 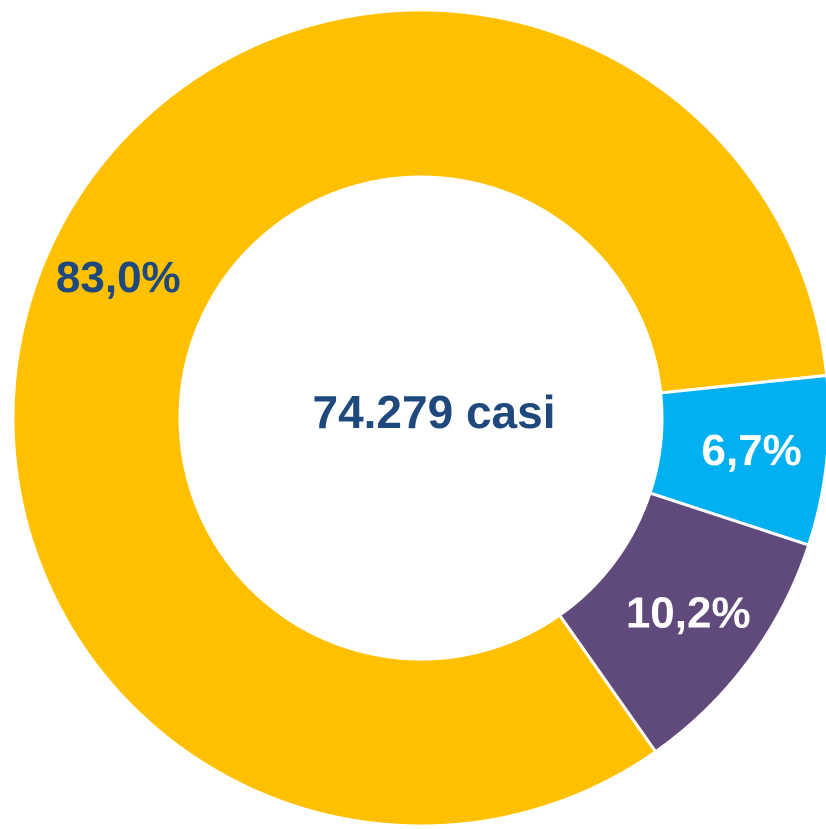 What do you see at coordinates (751, 450) in the screenshot?
I see `data-label: 6,7%` at bounding box center [751, 450].